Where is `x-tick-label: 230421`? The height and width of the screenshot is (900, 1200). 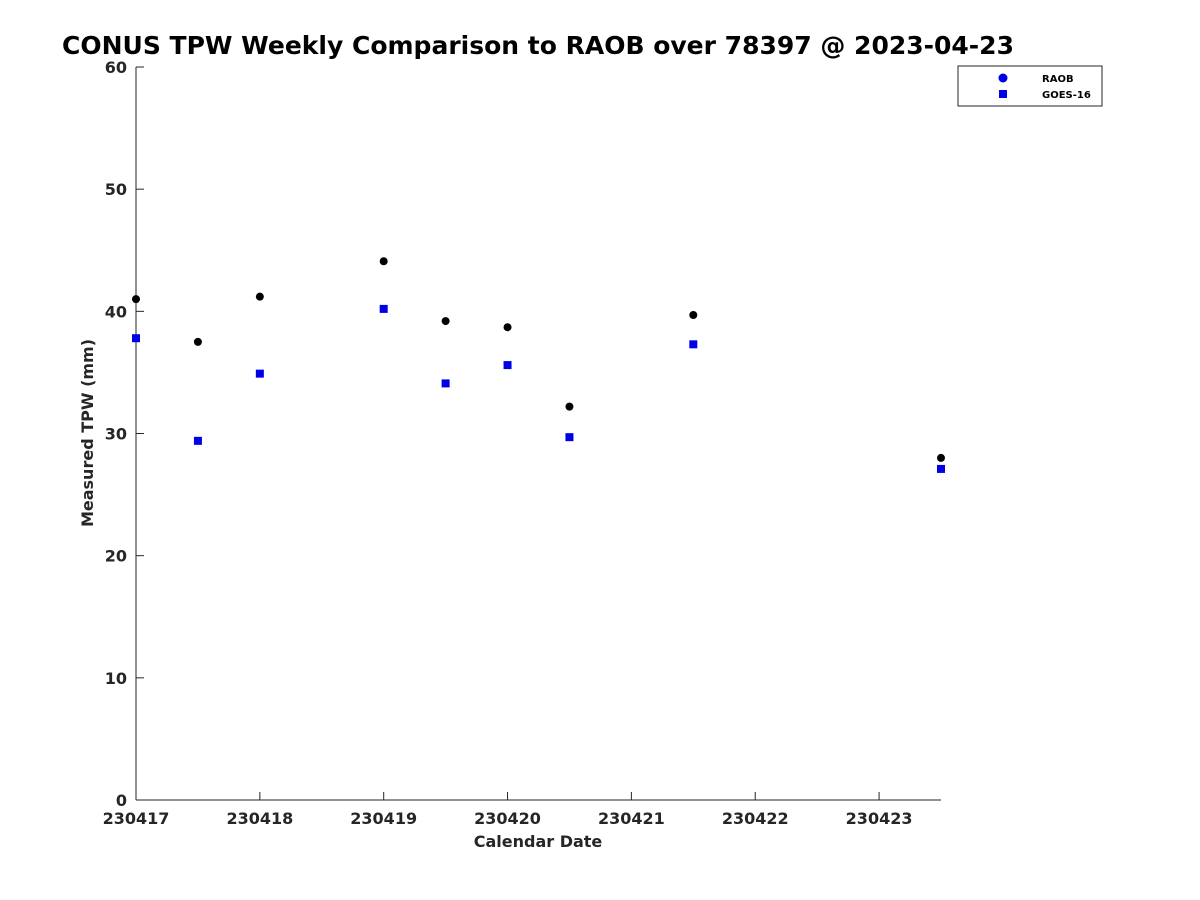 x-tick-label: 230421 is located at coordinates (631, 818).